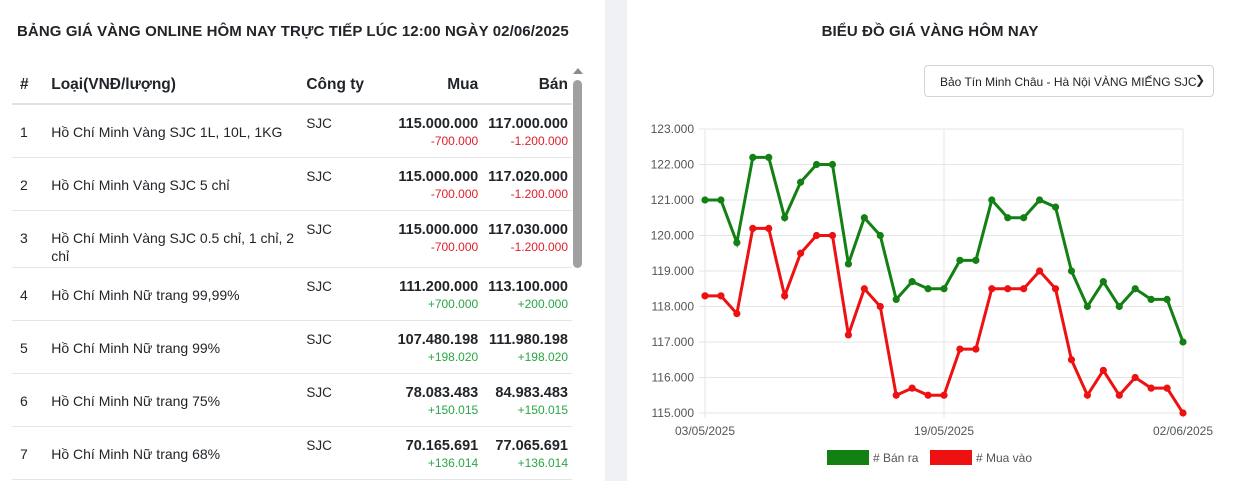  Describe the element at coordinates (578, 71) in the screenshot. I see `scroll-up-arrow-icon` at that location.